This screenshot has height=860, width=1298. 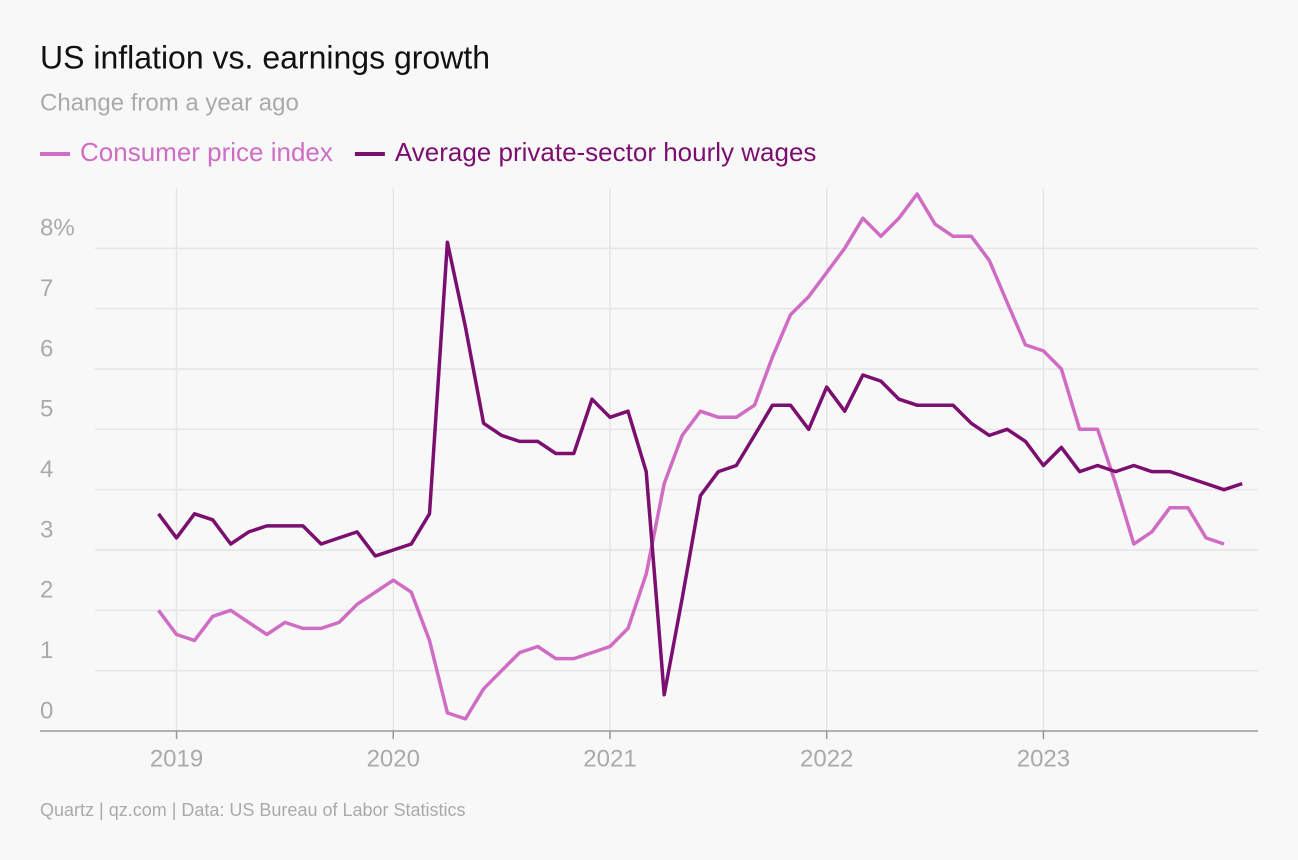 I want to click on y-tick-label: 7, so click(x=46, y=288).